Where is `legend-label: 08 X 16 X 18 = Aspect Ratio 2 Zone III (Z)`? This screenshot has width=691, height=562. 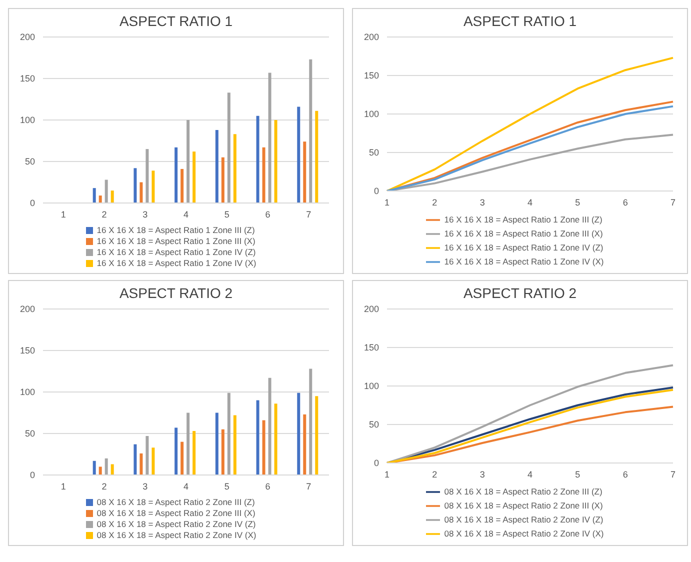
legend-label: 08 X 16 X 18 = Aspect Ratio 2 Zone III (Z) is located at coordinates (175, 502).